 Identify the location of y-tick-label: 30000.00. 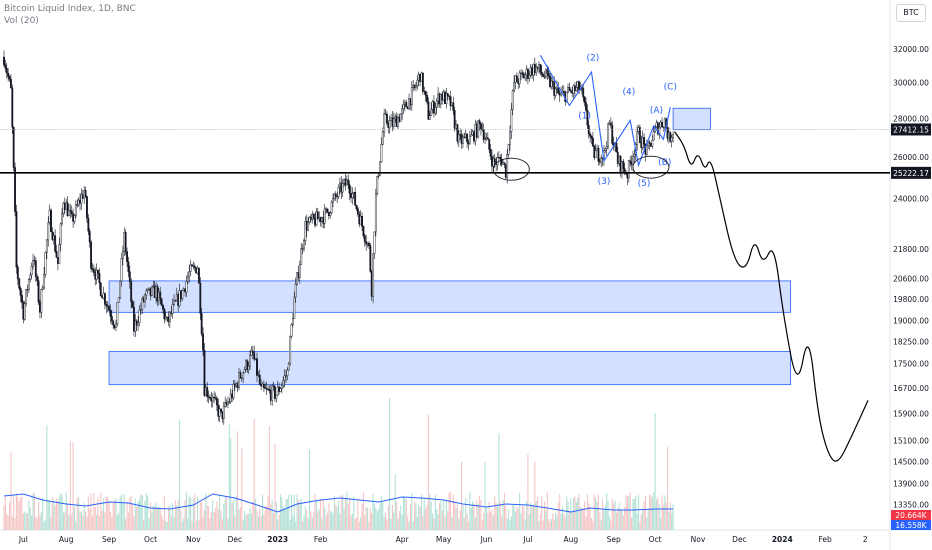
(911, 82).